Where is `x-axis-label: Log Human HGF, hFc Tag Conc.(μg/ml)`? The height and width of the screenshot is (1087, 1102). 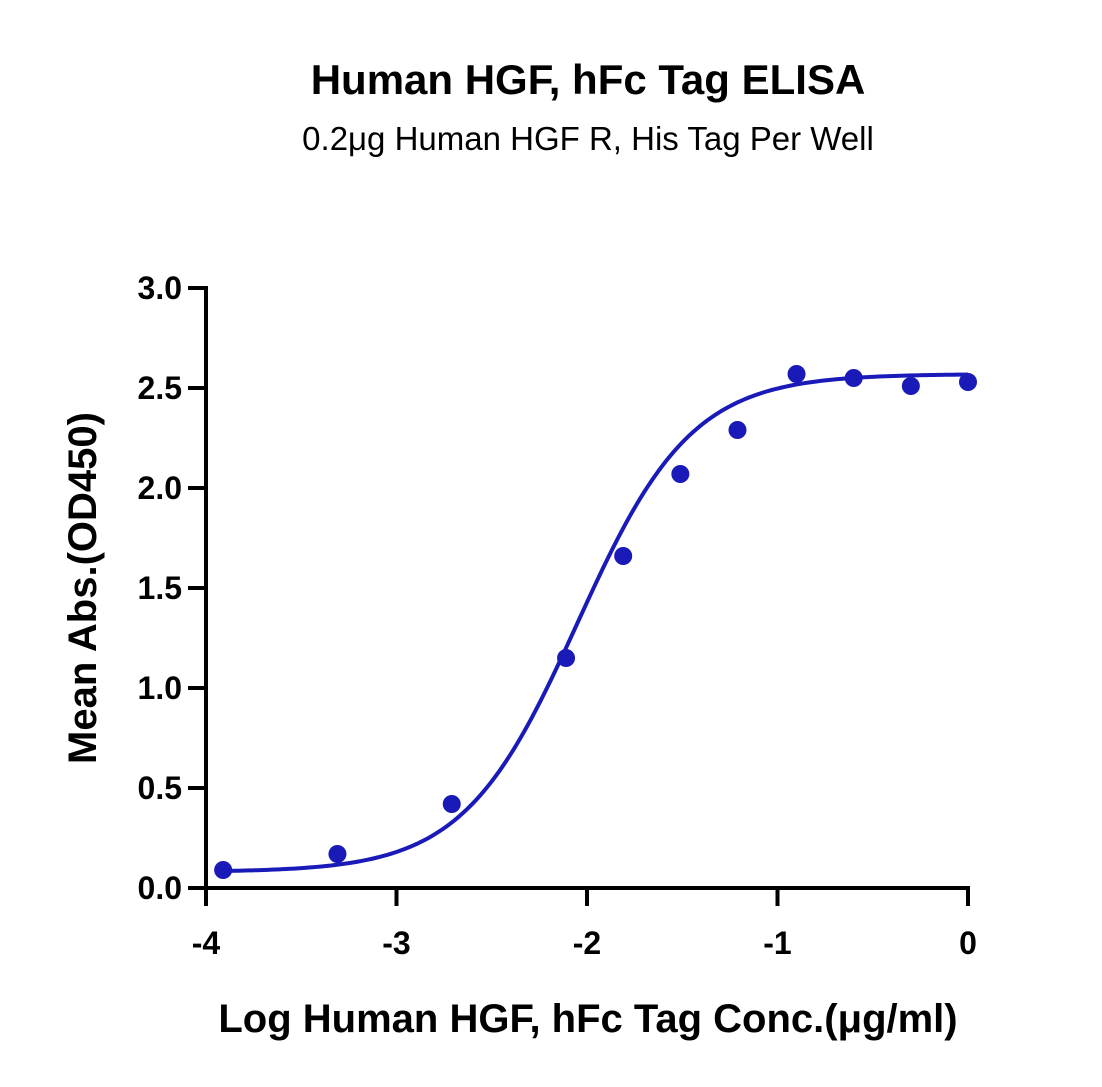 x-axis-label: Log Human HGF, hFc Tag Conc.(μg/ml) is located at coordinates (587, 1019).